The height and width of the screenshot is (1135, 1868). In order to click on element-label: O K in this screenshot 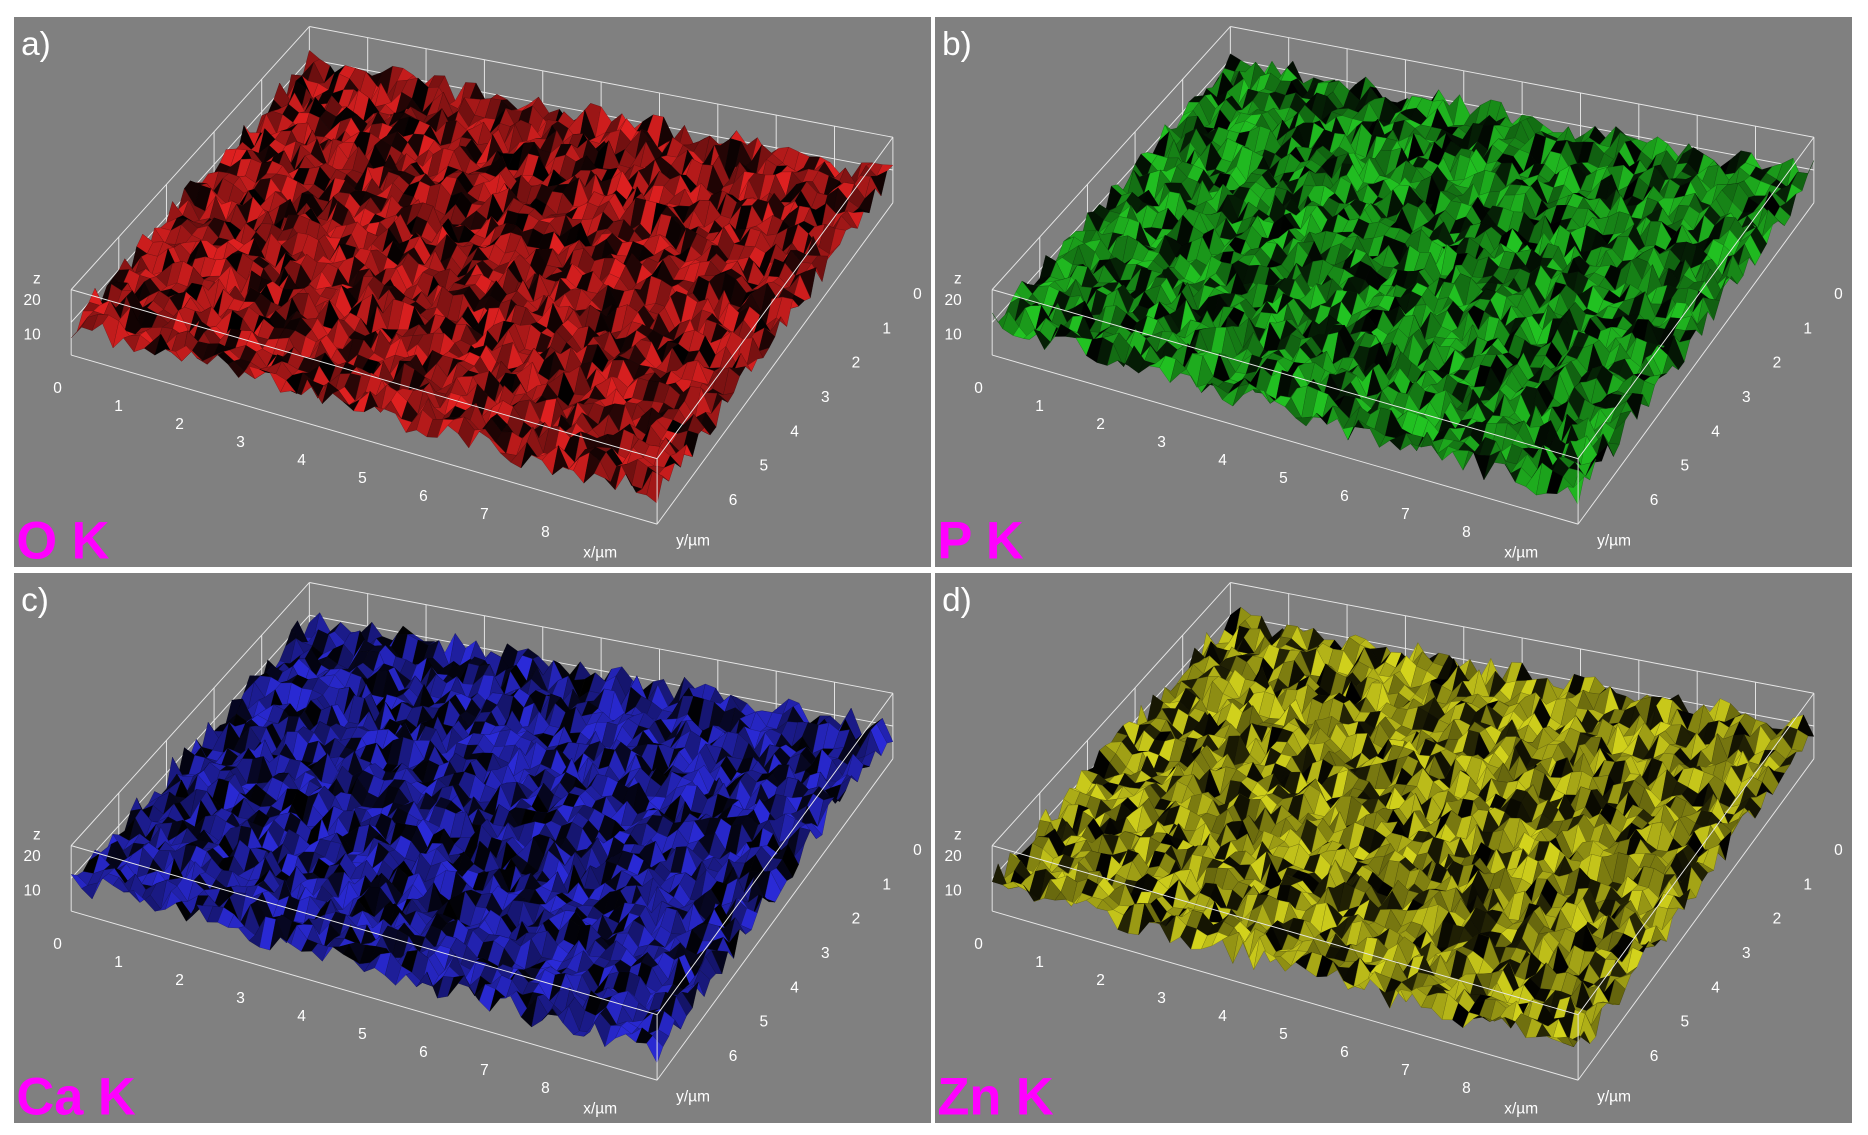, I will do `click(62, 540)`.